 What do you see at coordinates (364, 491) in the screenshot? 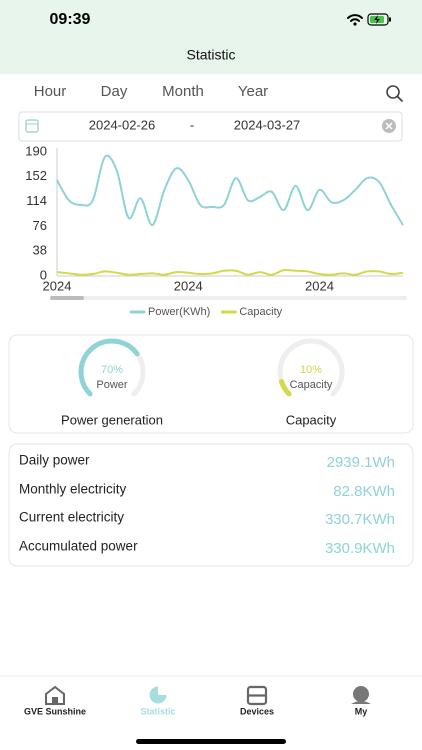
I see `stat-value: 82.8KWh` at bounding box center [364, 491].